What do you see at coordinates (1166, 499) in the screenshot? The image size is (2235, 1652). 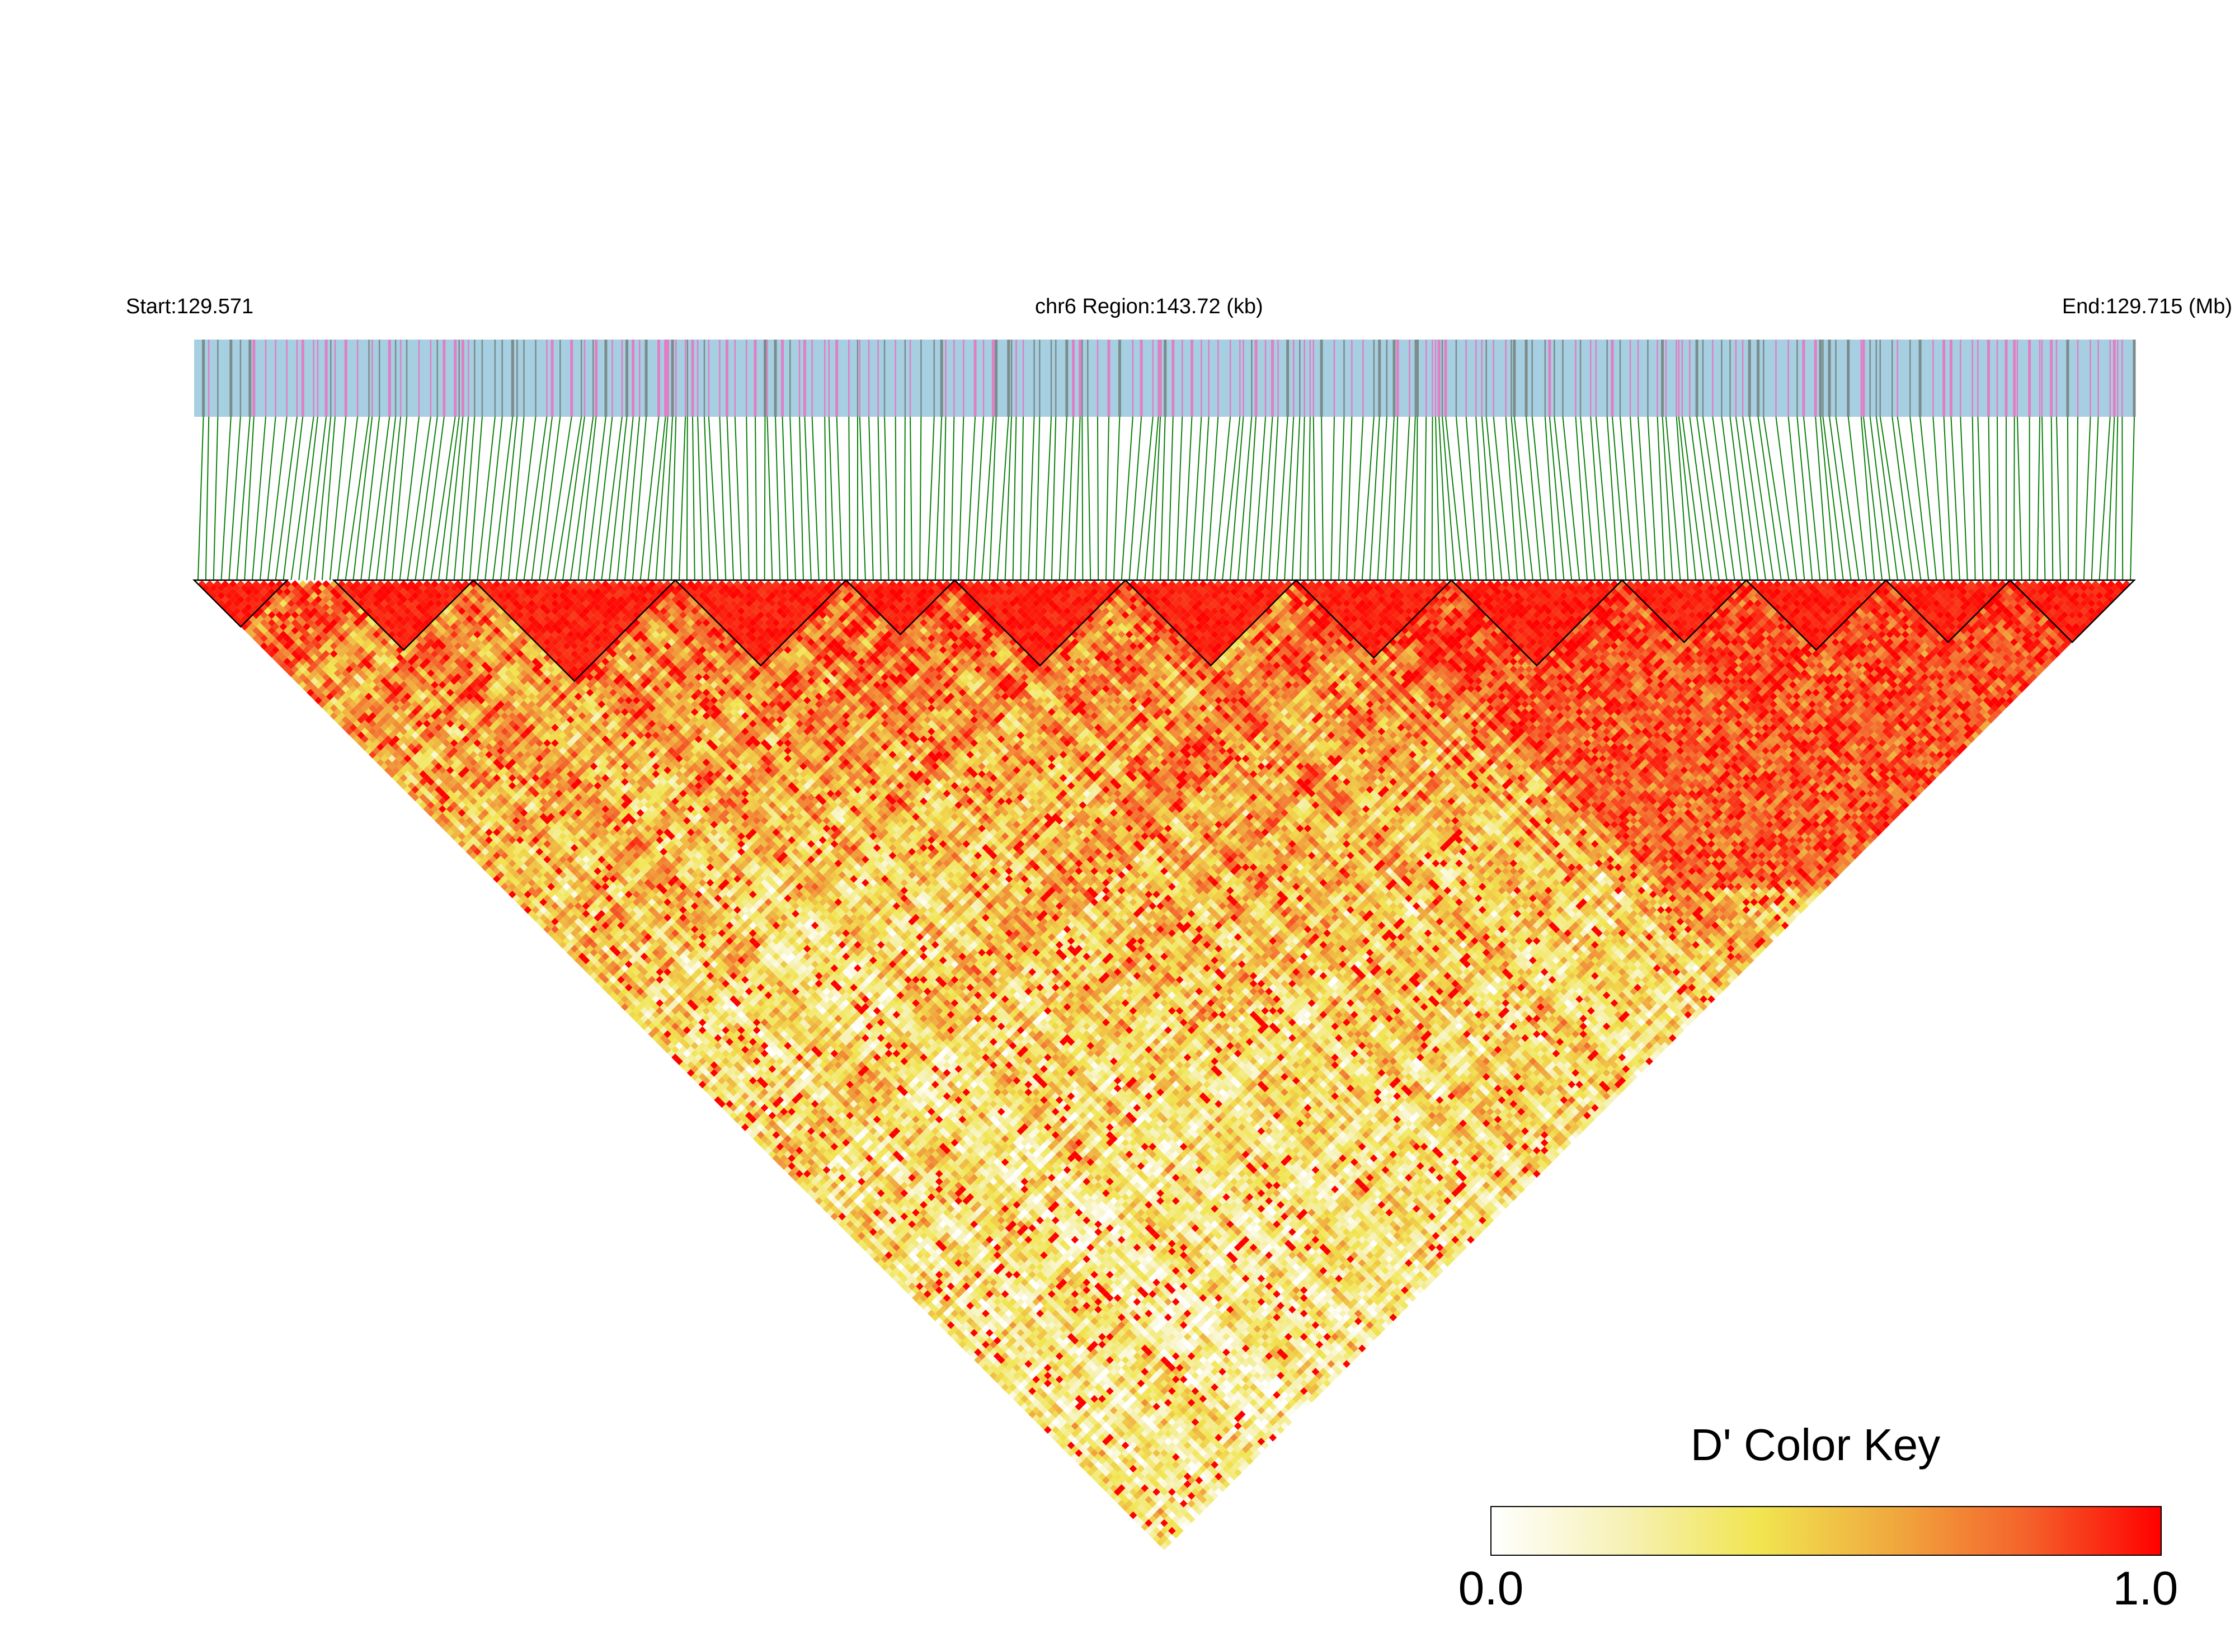 I see `snp-connector-lines` at bounding box center [1166, 499].